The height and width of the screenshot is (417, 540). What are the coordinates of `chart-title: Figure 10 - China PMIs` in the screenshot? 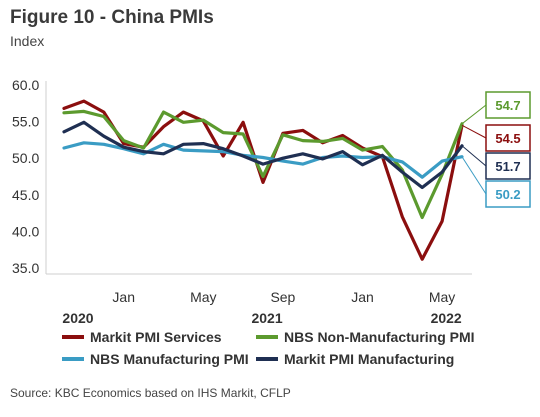 It's located at (112, 17).